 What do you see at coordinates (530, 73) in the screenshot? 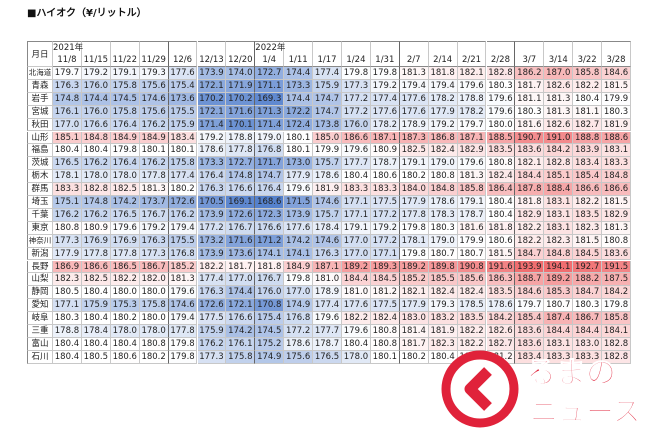
I see `price-cell: 186.2` at bounding box center [530, 73].